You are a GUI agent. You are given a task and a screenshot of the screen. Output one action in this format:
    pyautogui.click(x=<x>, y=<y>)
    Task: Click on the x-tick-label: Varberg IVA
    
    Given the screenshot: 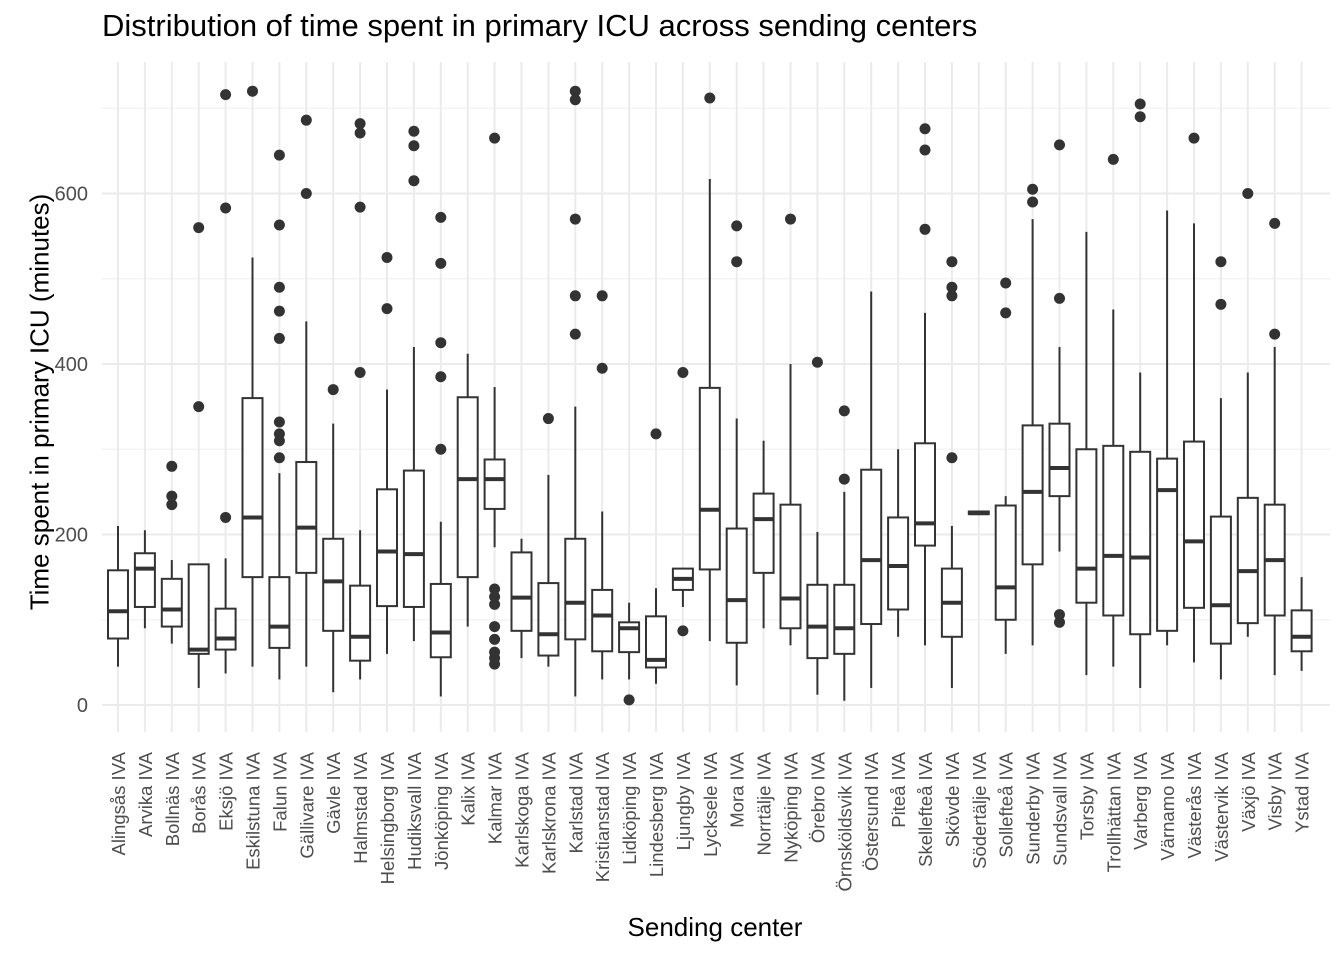 What is the action you would take?
    pyautogui.click(x=1140, y=800)
    